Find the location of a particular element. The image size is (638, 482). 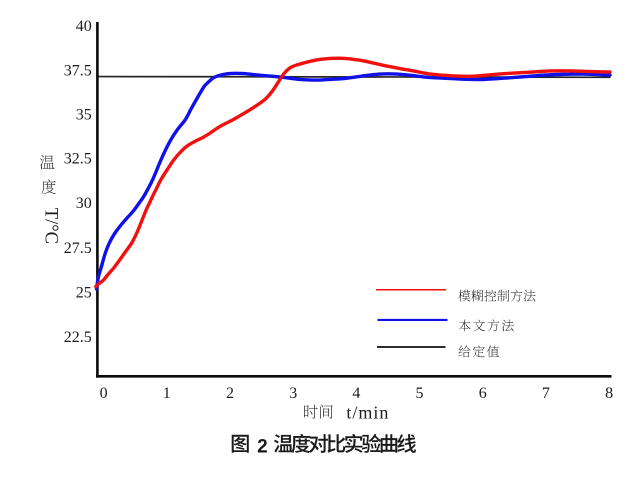

svg-text: 22.5 is located at coordinates (78, 337).